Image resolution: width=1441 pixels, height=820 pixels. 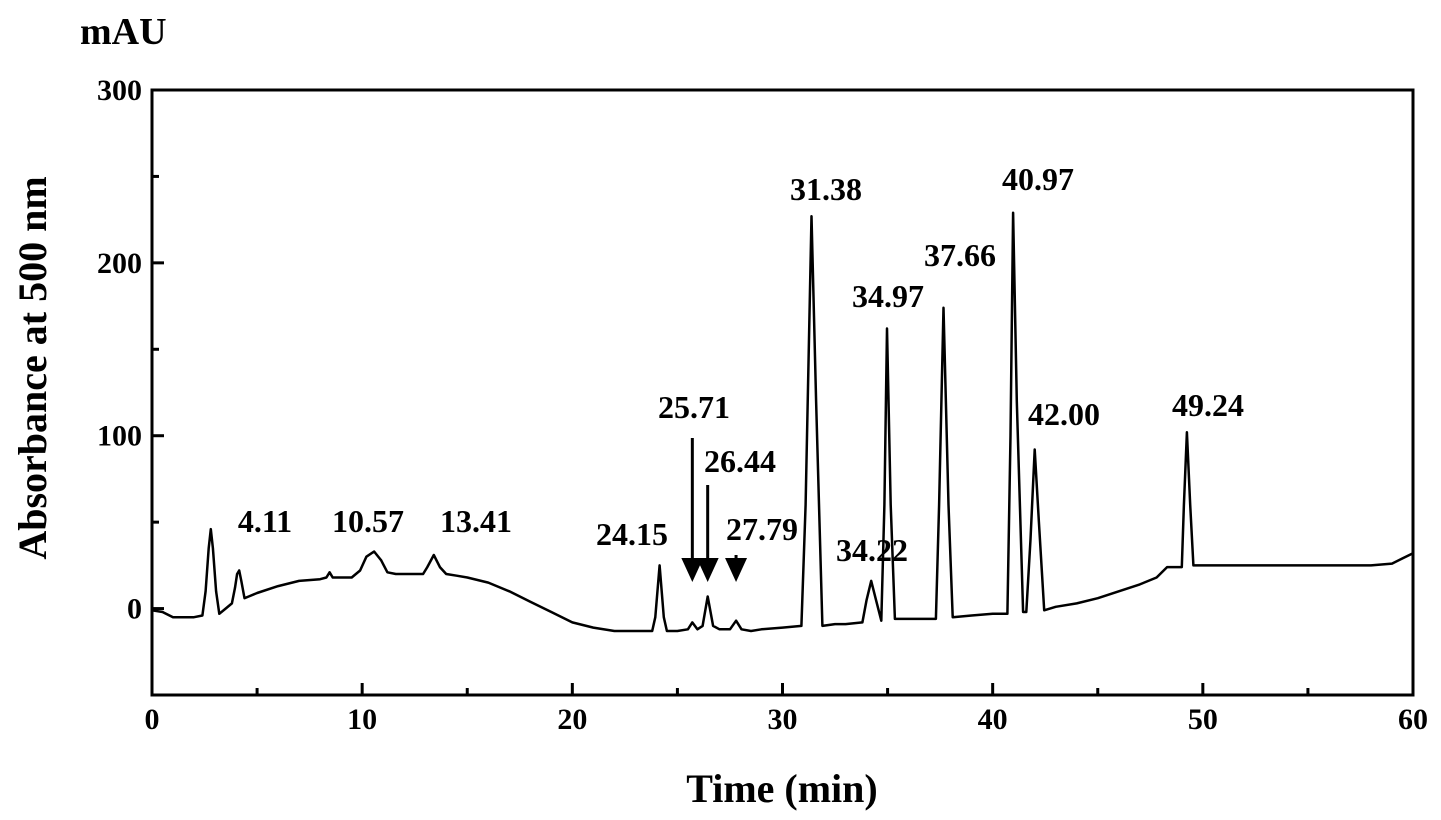 What do you see at coordinates (781, 788) in the screenshot?
I see `x-axis-title: Time (min)` at bounding box center [781, 788].